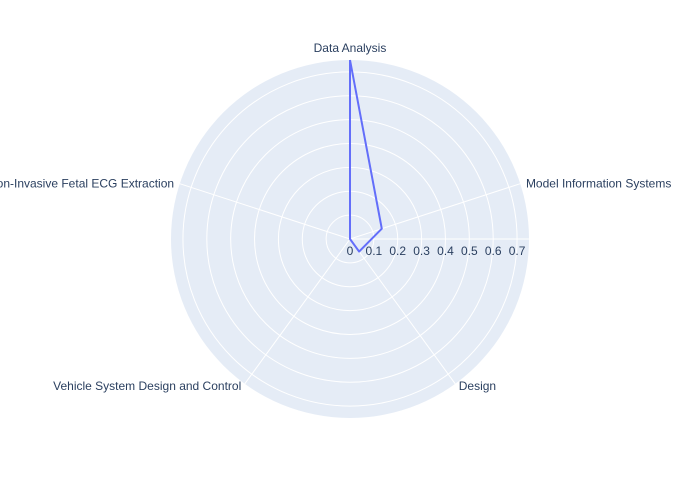 This screenshot has height=500, width=700. What do you see at coordinates (397, 251) in the screenshot?
I see `radial-tick-label: 0.2` at bounding box center [397, 251].